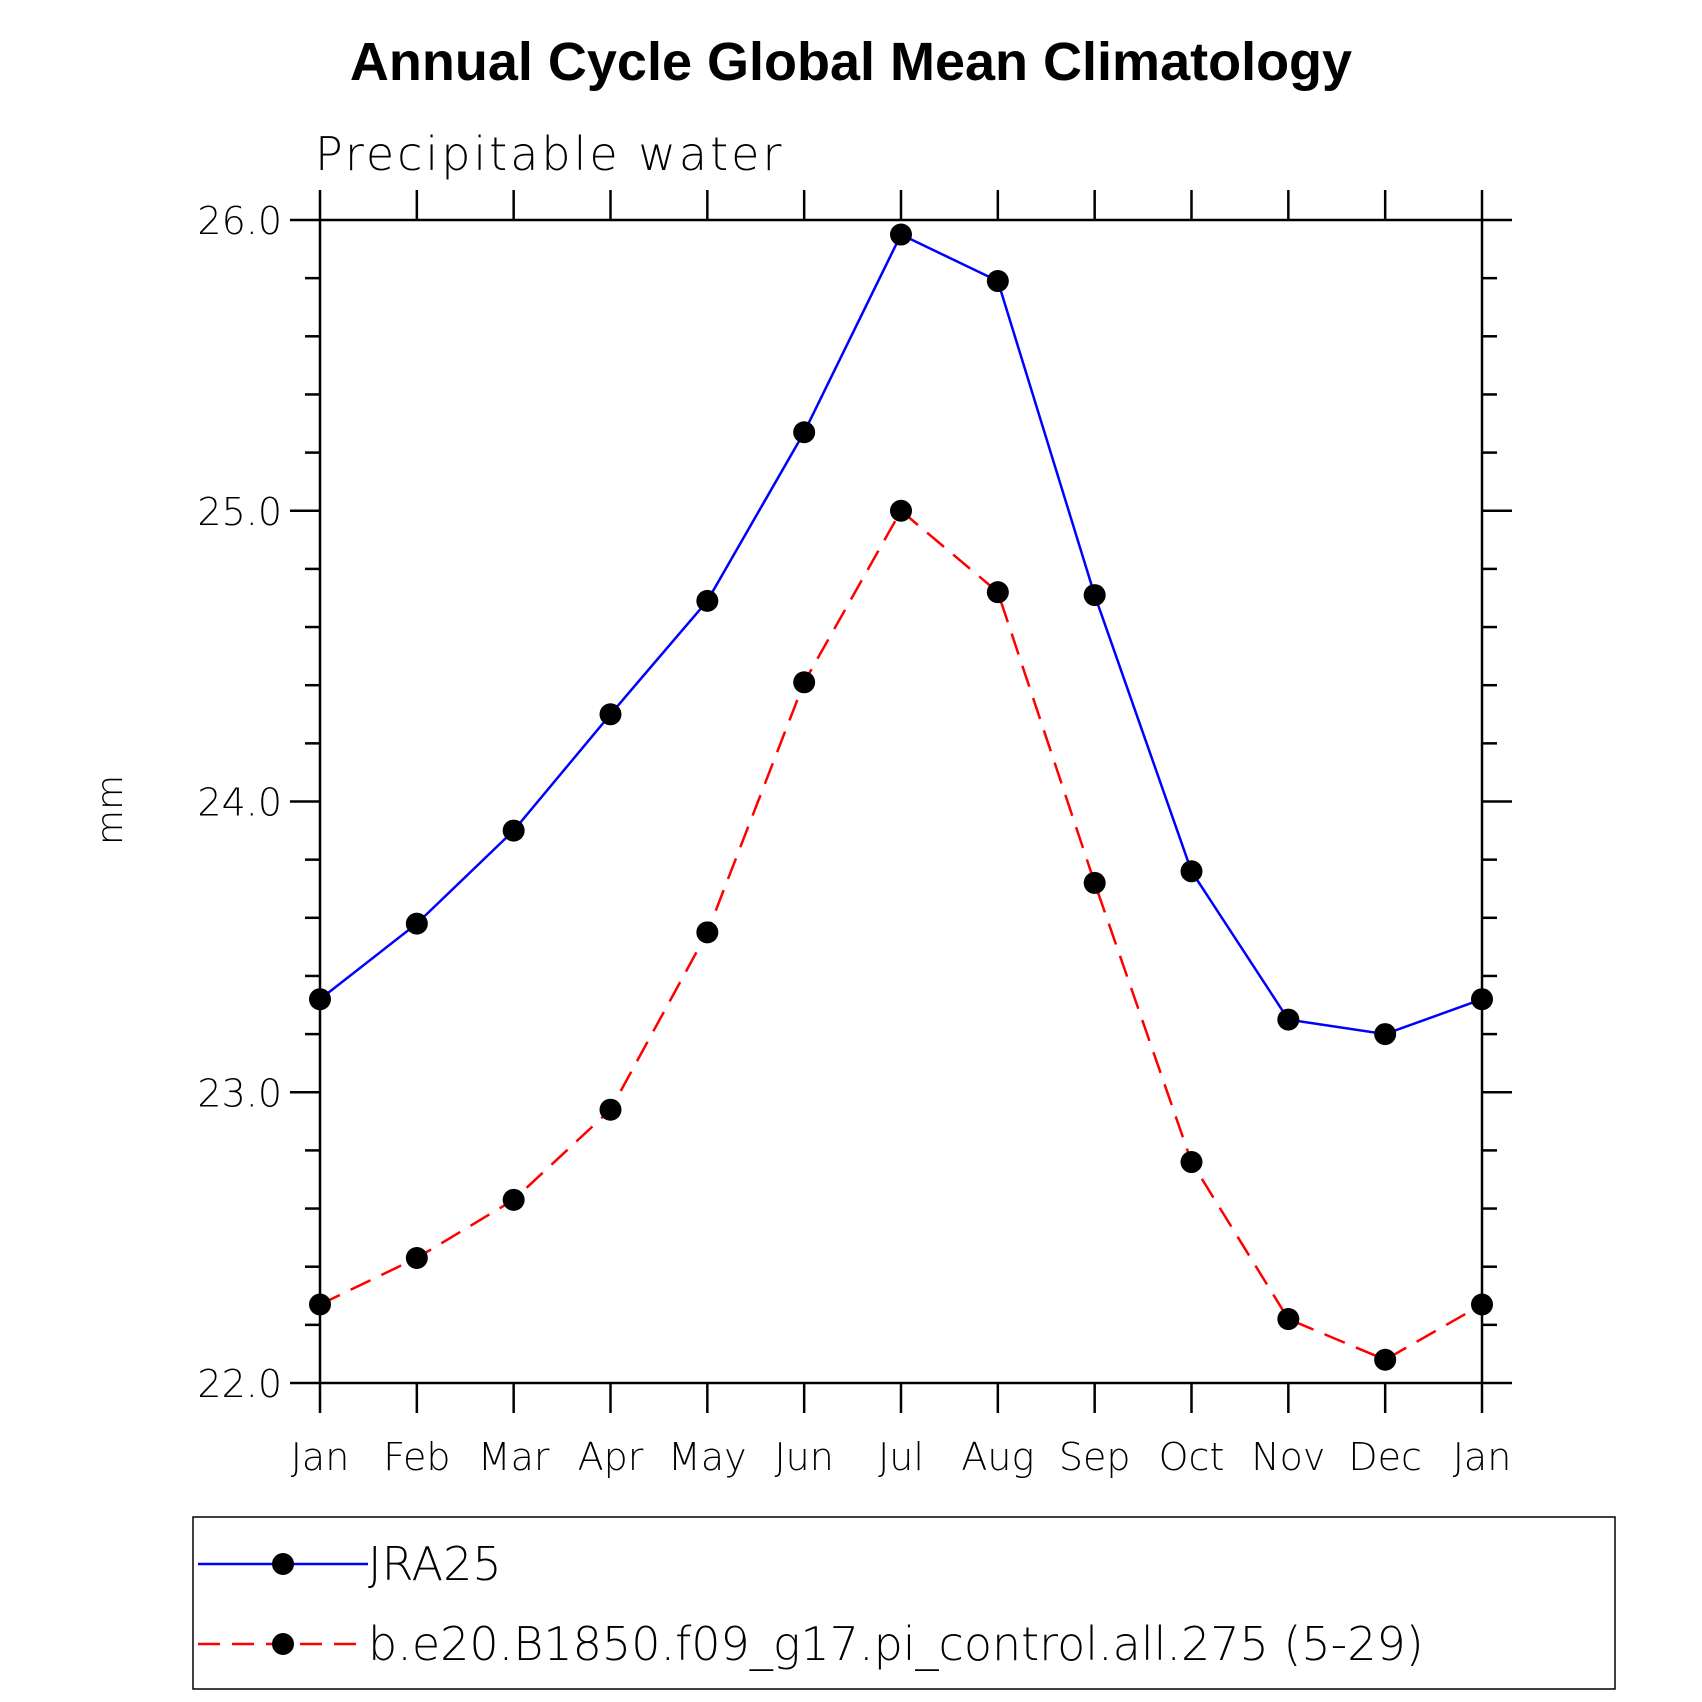 Image resolution: width=1702 pixels, height=1702 pixels. What do you see at coordinates (110, 810) in the screenshot?
I see `y-axis-label: mm` at bounding box center [110, 810].